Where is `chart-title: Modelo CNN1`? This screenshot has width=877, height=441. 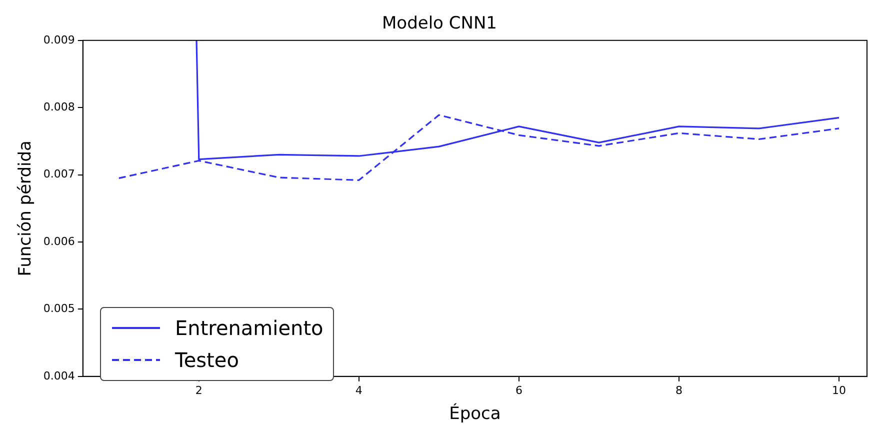 chart-title: Modelo CNN1 is located at coordinates (439, 24).